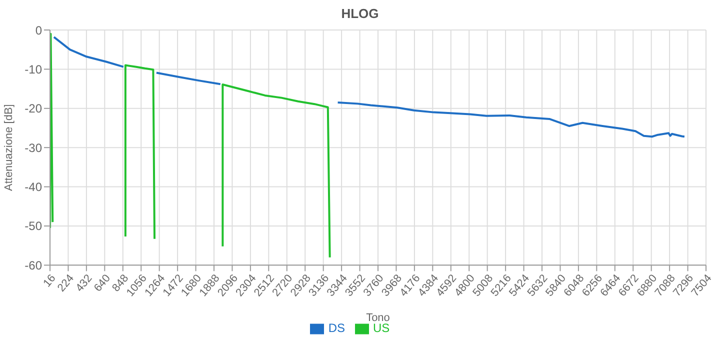  I want to click on y-axis-title: Attenuazione [dB], so click(8, 148).